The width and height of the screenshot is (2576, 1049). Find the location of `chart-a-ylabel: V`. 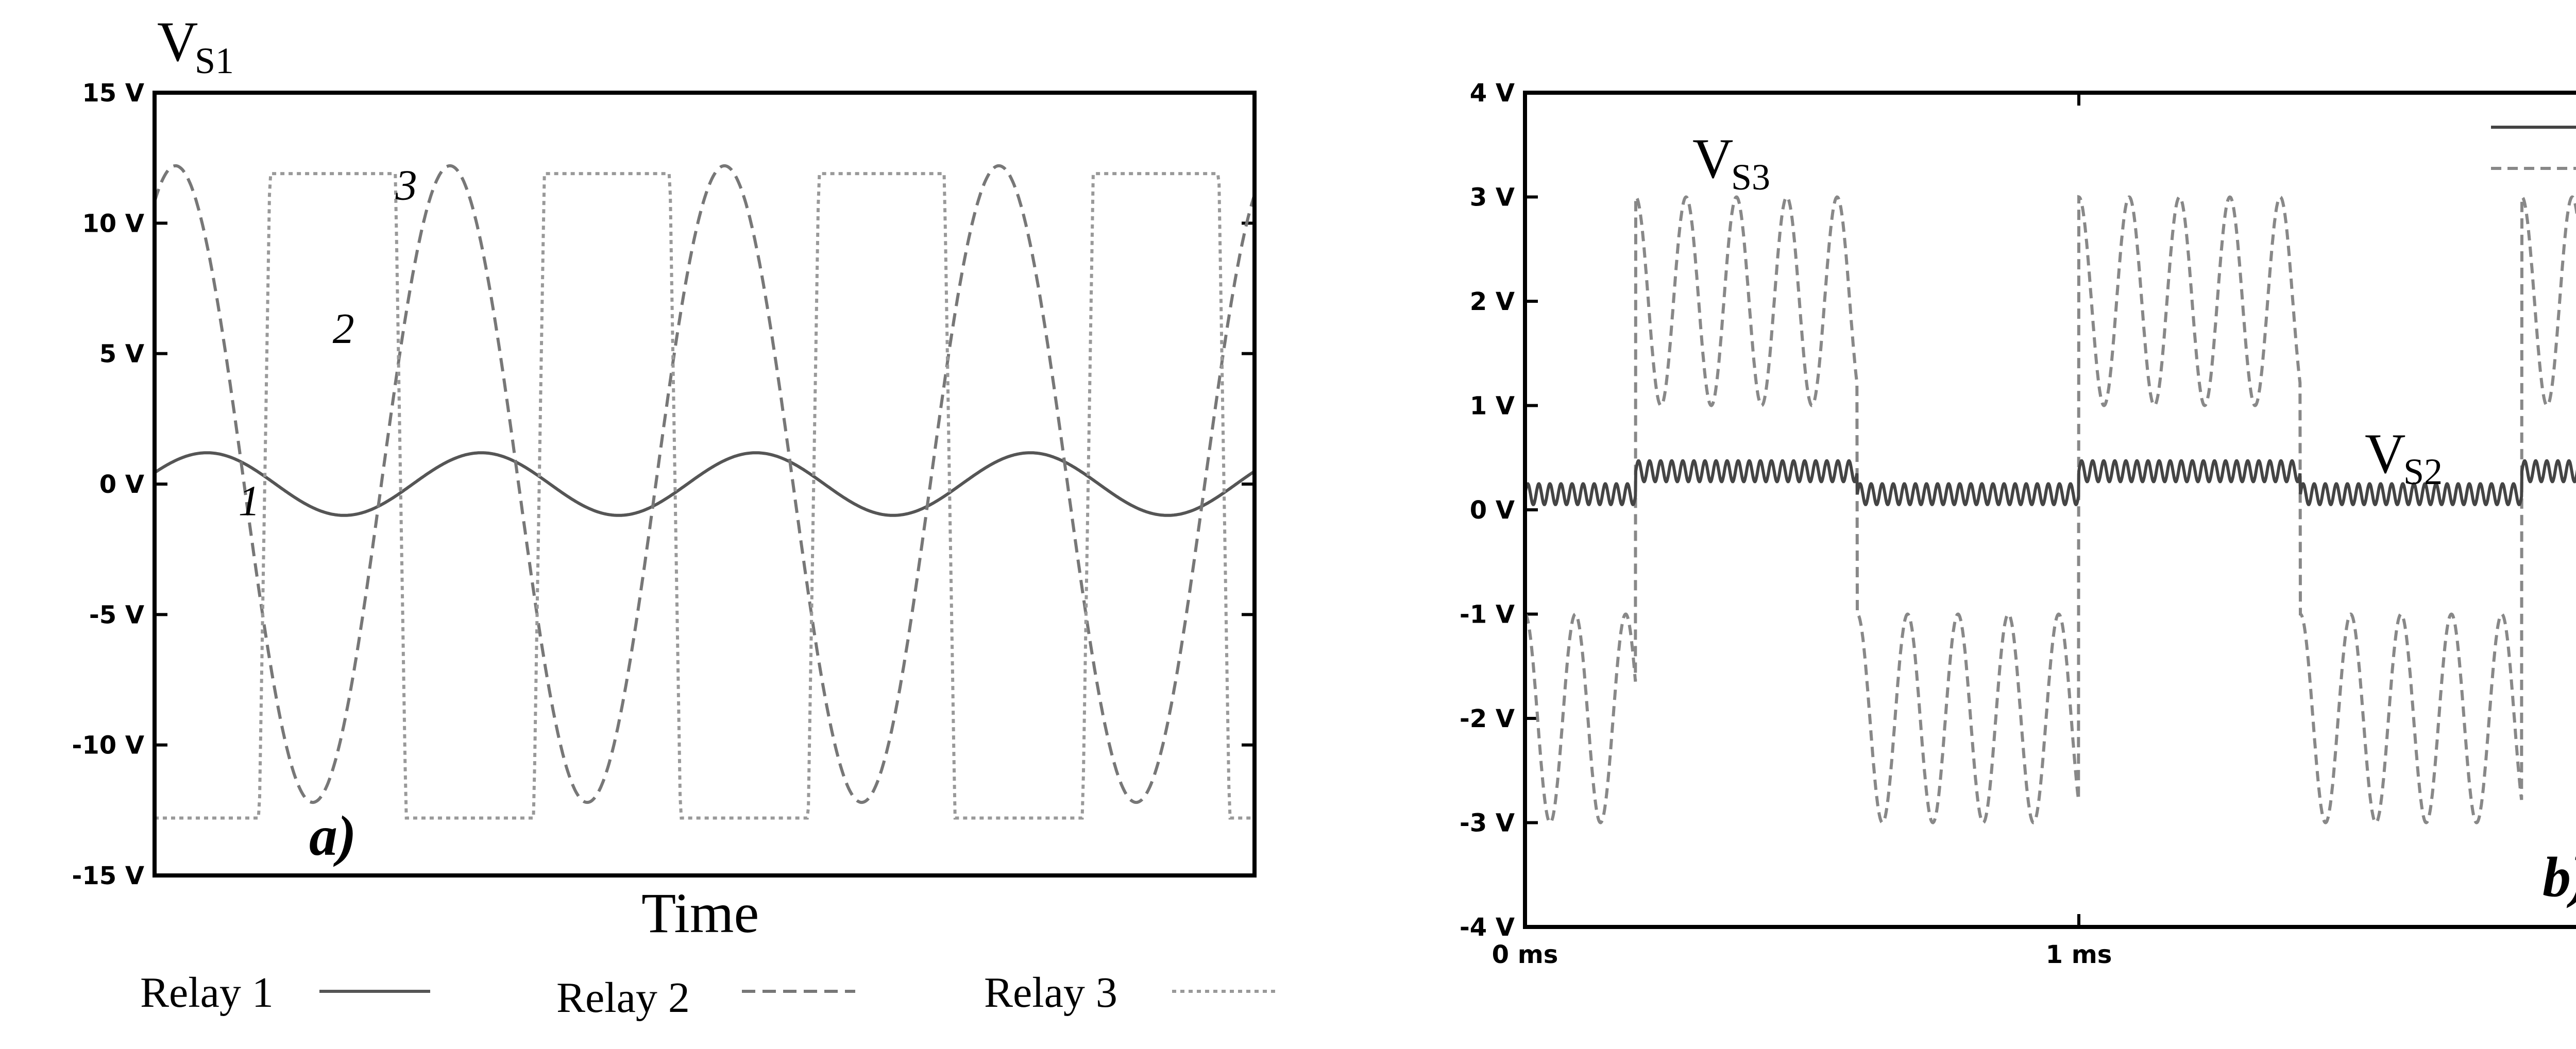

chart-a-ylabel: V is located at coordinates (177, 41).